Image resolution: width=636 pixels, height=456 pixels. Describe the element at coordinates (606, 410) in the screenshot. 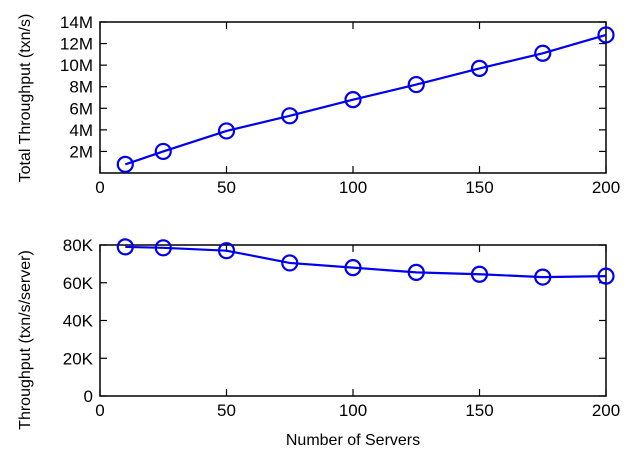

I see `bottom-x-tick-label: 200` at that location.